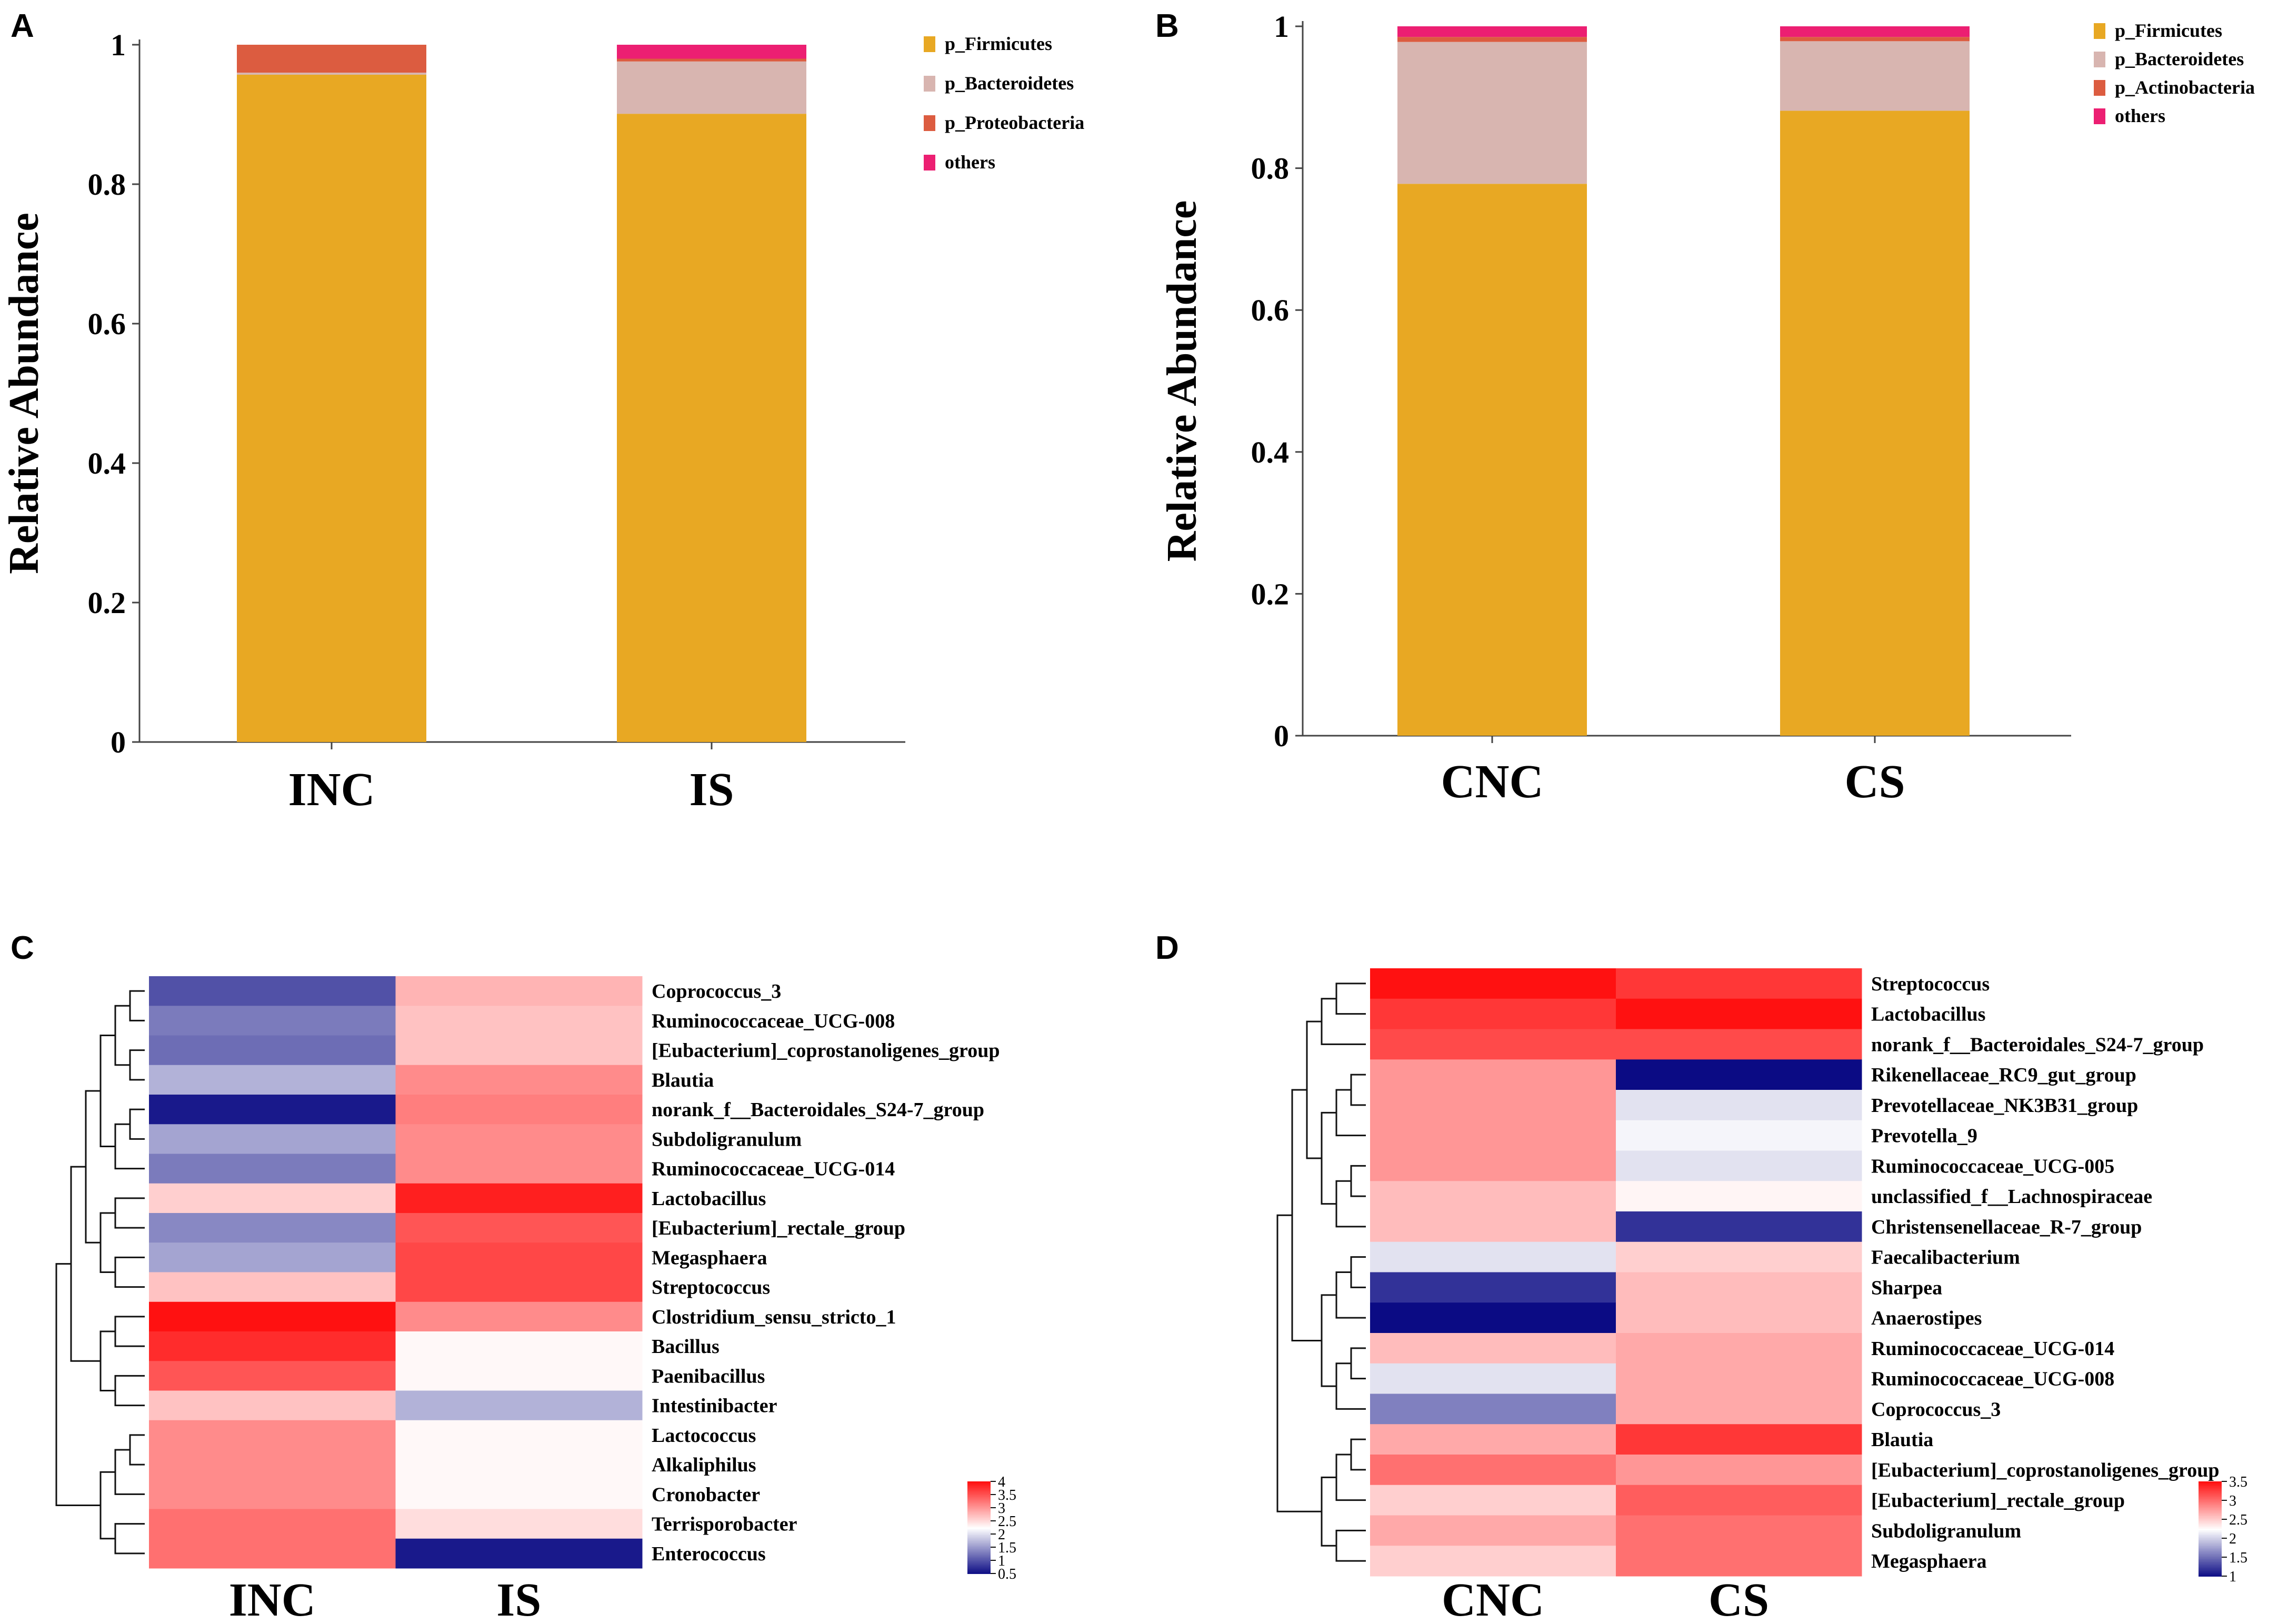 Image resolution: width=2278 pixels, height=1624 pixels. What do you see at coordinates (107, 463) in the screenshot?
I see `y-tick-label: 0.4` at bounding box center [107, 463].